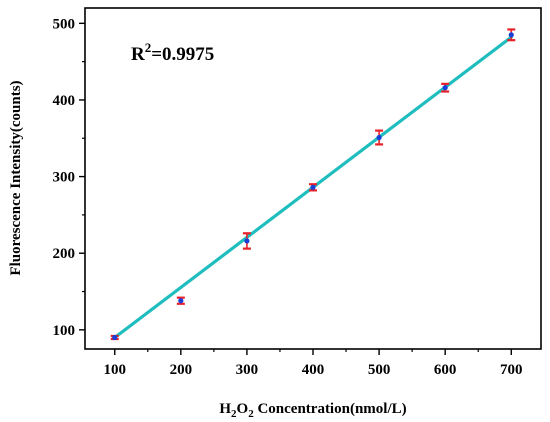  Describe the element at coordinates (138, 54) in the screenshot. I see `r-squared-base: R` at that location.